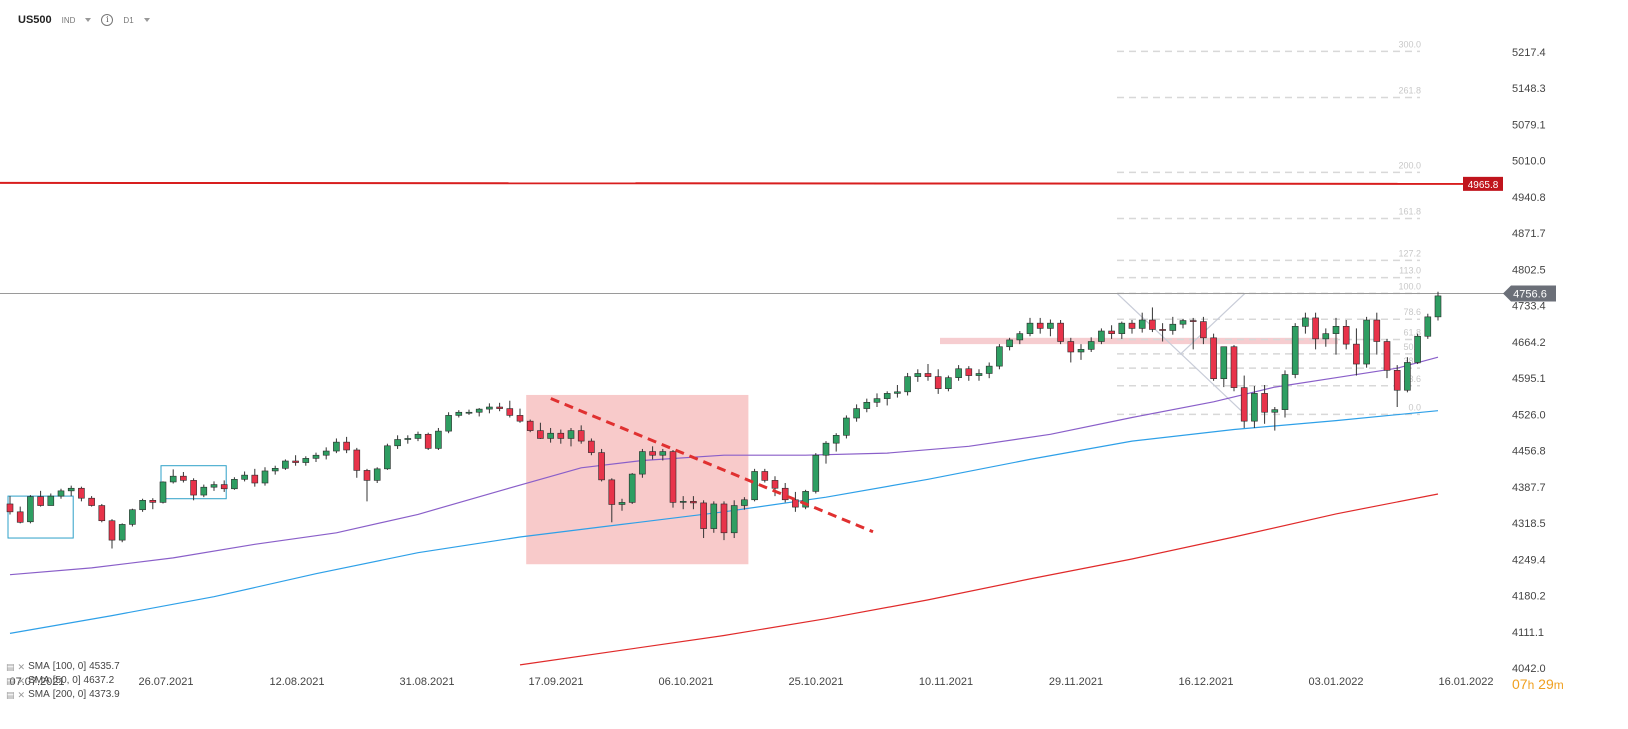 Image resolution: width=1628 pixels, height=729 pixels. I want to click on x-axis-tick-label: 17.09.2021, so click(555, 682).